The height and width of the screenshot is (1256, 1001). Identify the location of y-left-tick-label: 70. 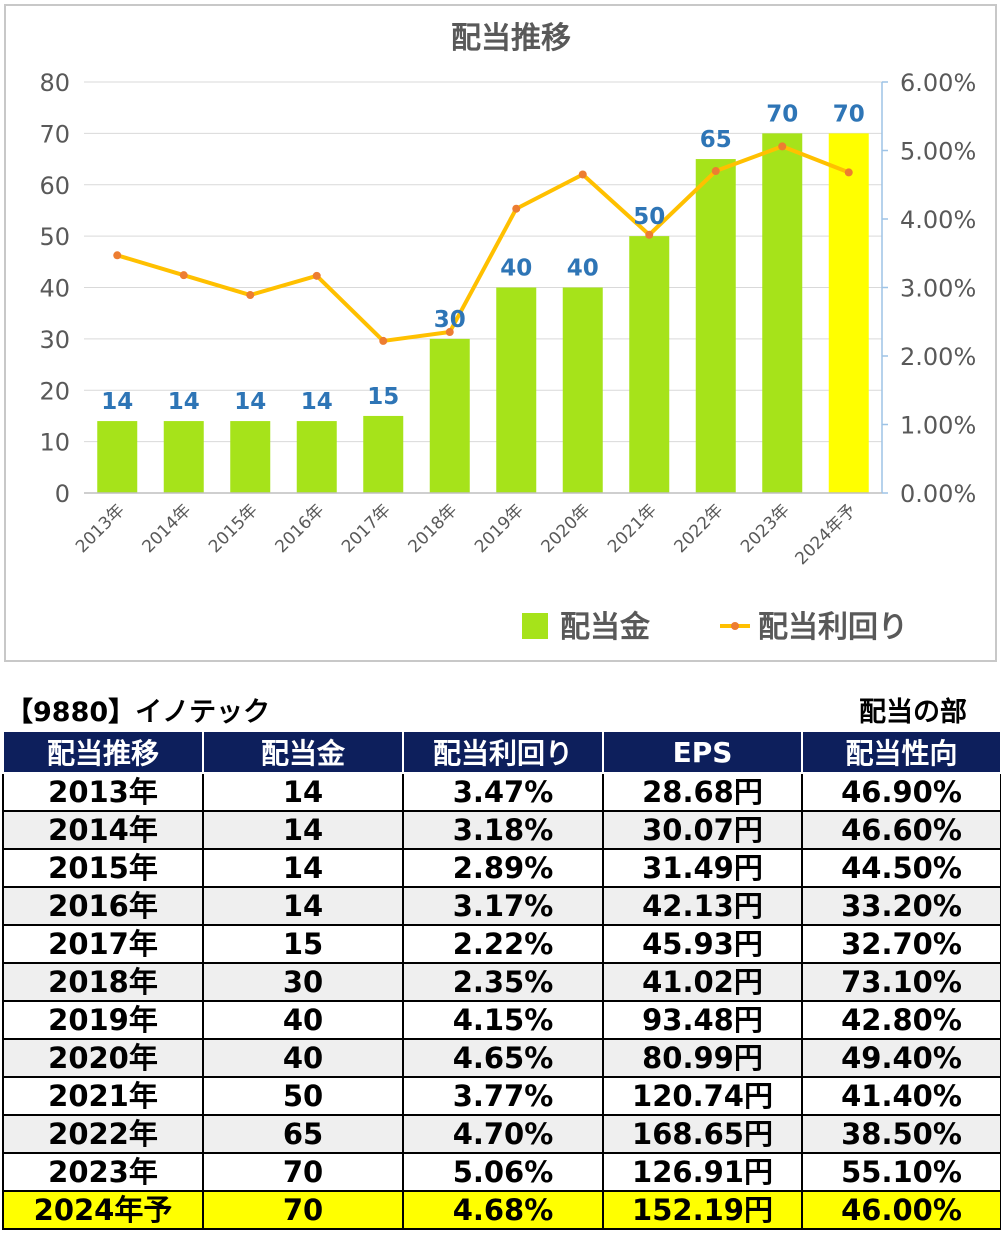
(54, 134).